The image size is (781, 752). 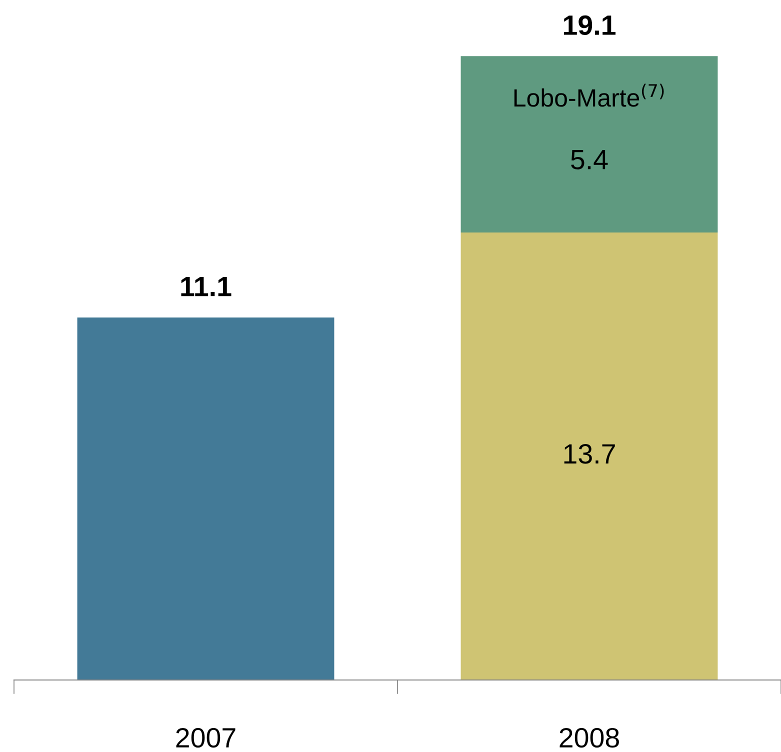 I want to click on total-label: 11.1, so click(x=206, y=286).